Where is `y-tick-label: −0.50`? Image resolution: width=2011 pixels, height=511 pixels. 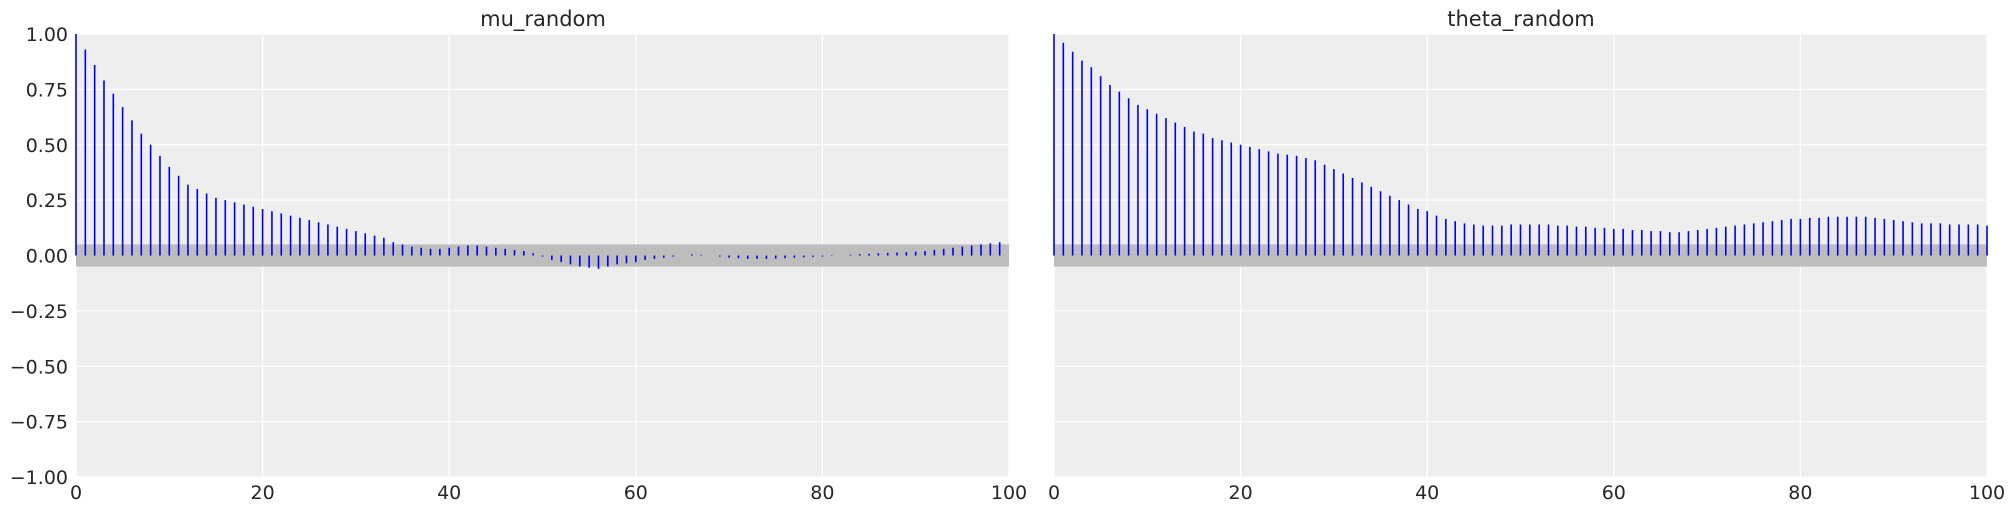 y-tick-label: −0.50 is located at coordinates (39, 367).